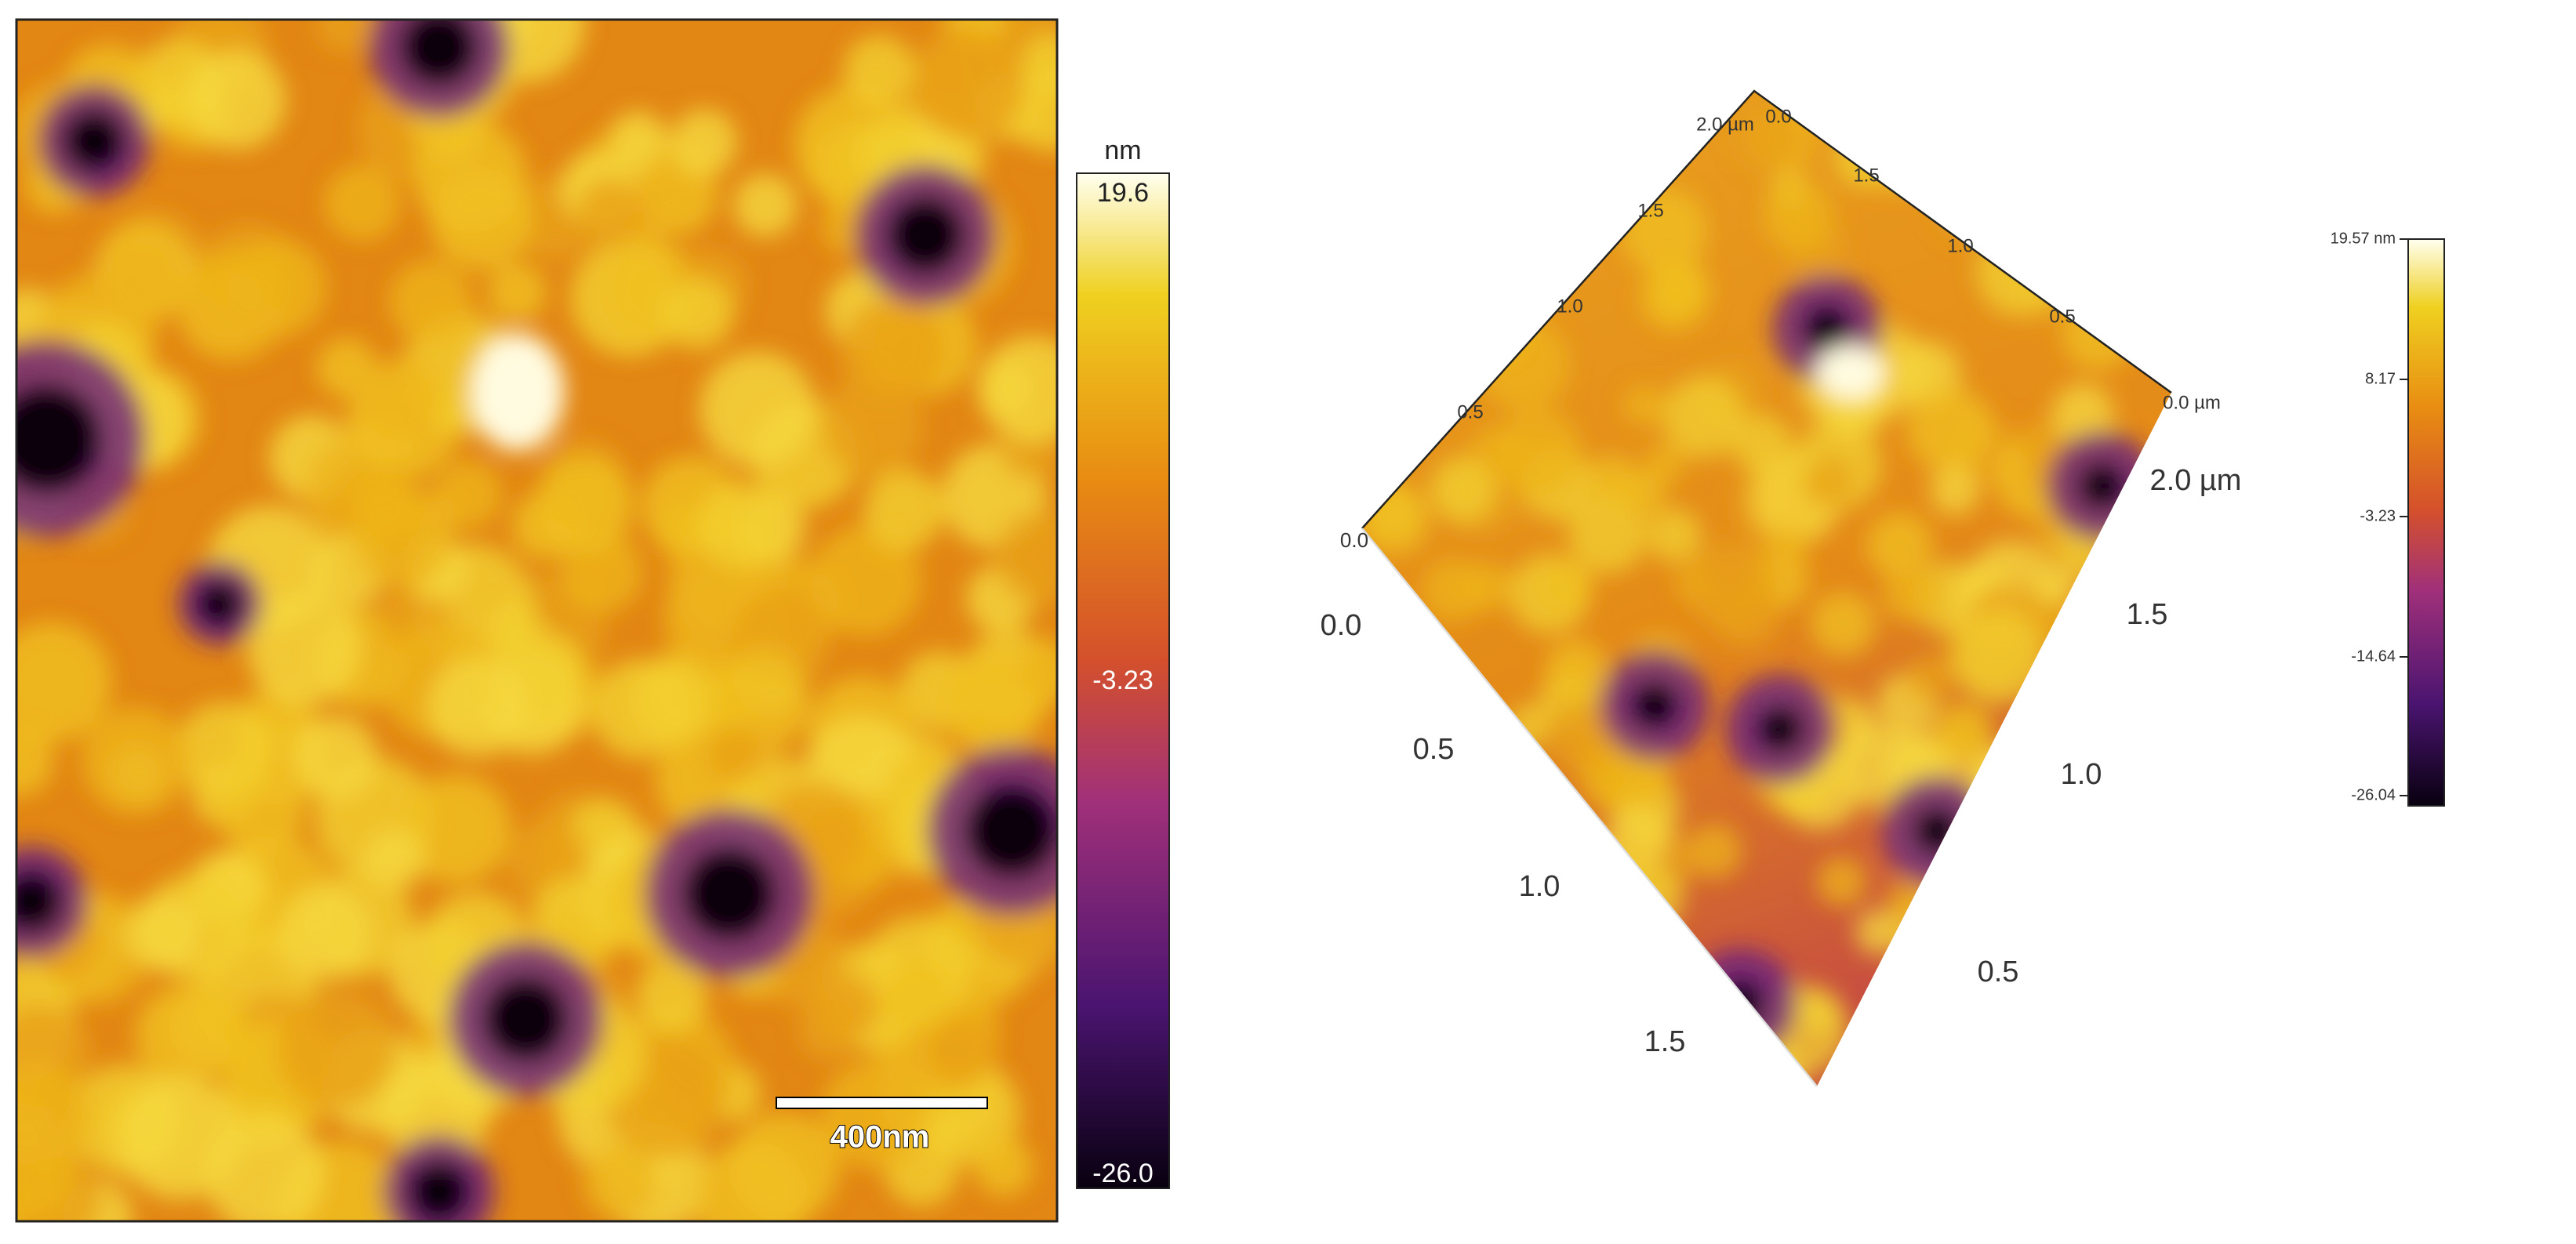 The width and height of the screenshot is (2576, 1244). What do you see at coordinates (2192, 402) in the screenshot?
I see `axis-label: 0.0 µm` at bounding box center [2192, 402].